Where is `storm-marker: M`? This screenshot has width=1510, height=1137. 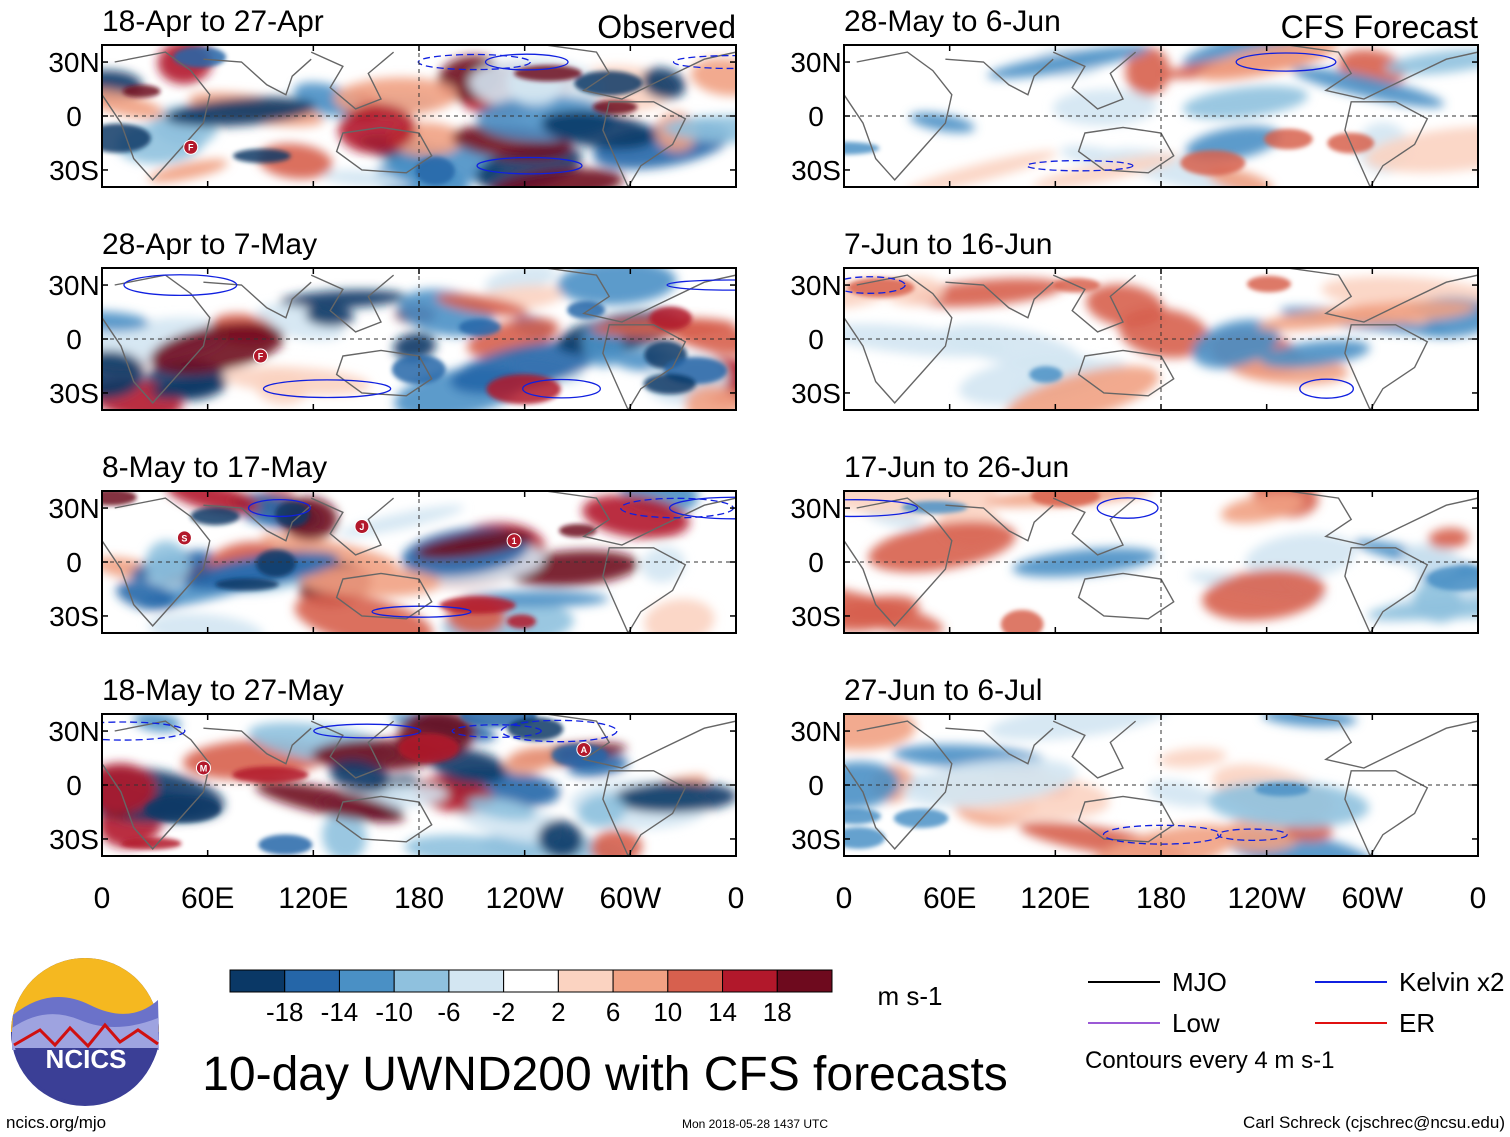
storm-marker: M is located at coordinates (203, 768).